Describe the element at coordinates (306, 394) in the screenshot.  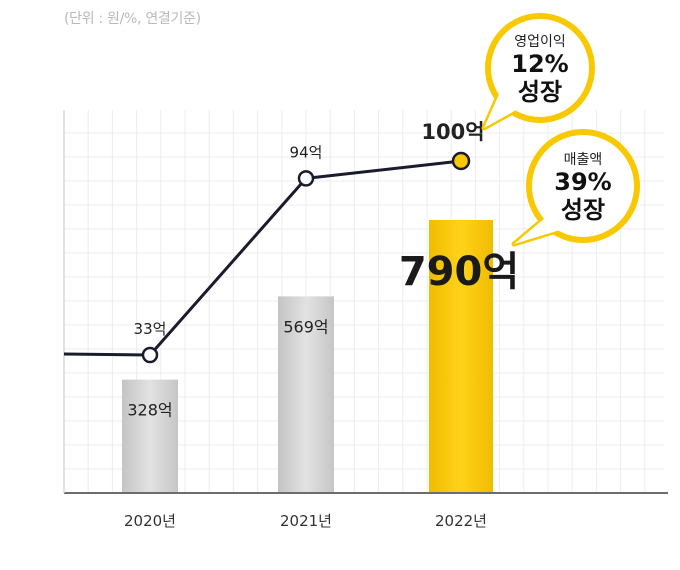
I see `bar-2021년` at that location.